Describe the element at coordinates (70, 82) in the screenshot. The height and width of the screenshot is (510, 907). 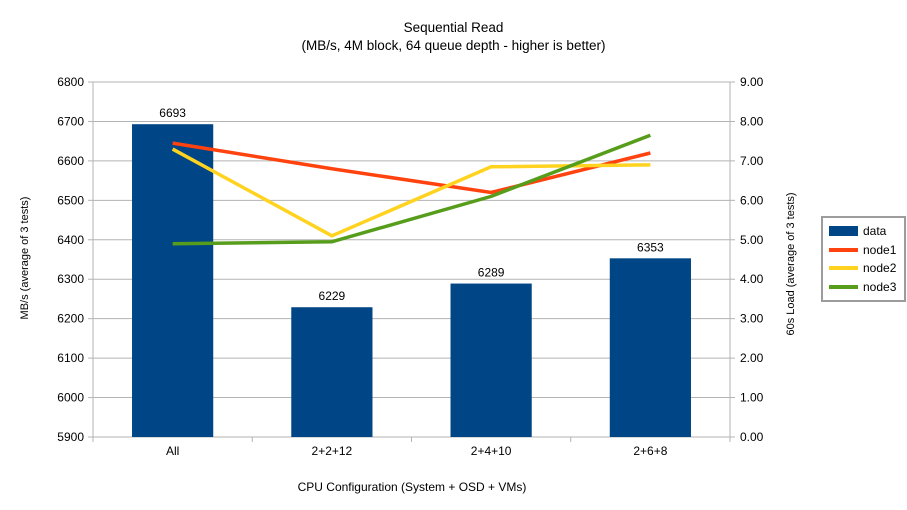
I see `left-axis-tick-label: 6800` at that location.